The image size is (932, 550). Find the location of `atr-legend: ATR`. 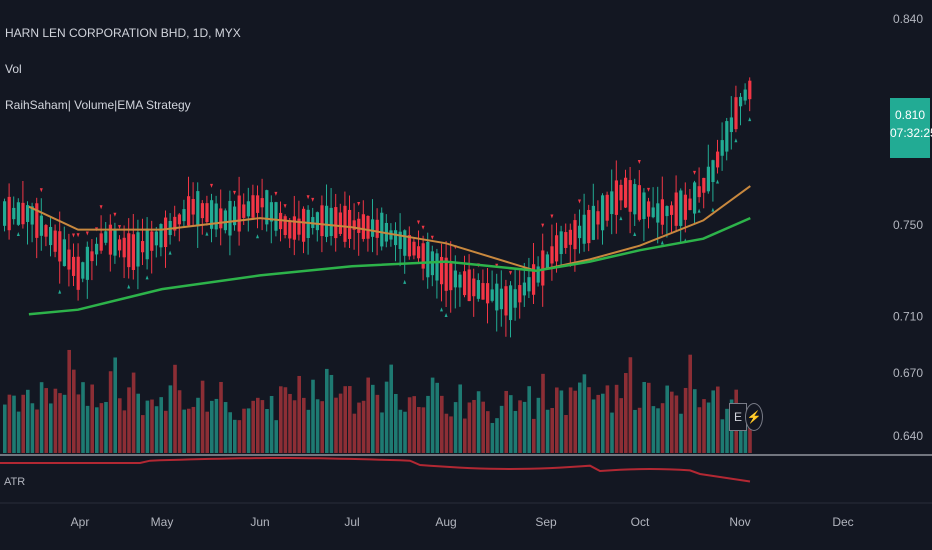

atr-legend: ATR is located at coordinates (15, 482).